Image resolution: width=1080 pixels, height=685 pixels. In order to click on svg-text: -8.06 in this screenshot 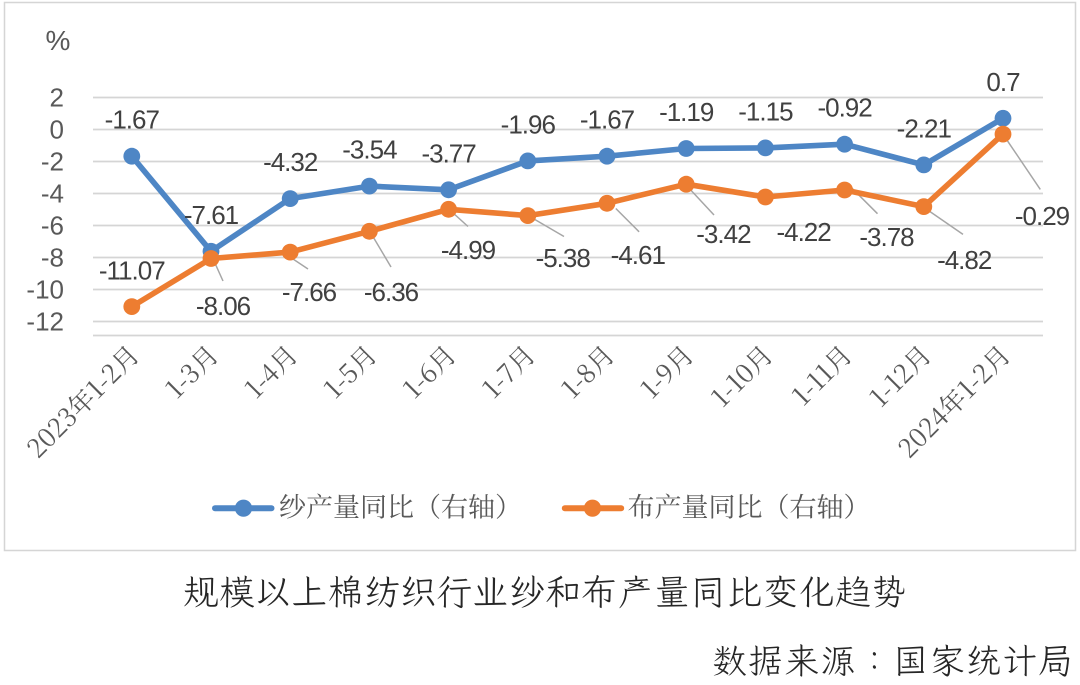, I will do `click(223, 306)`.